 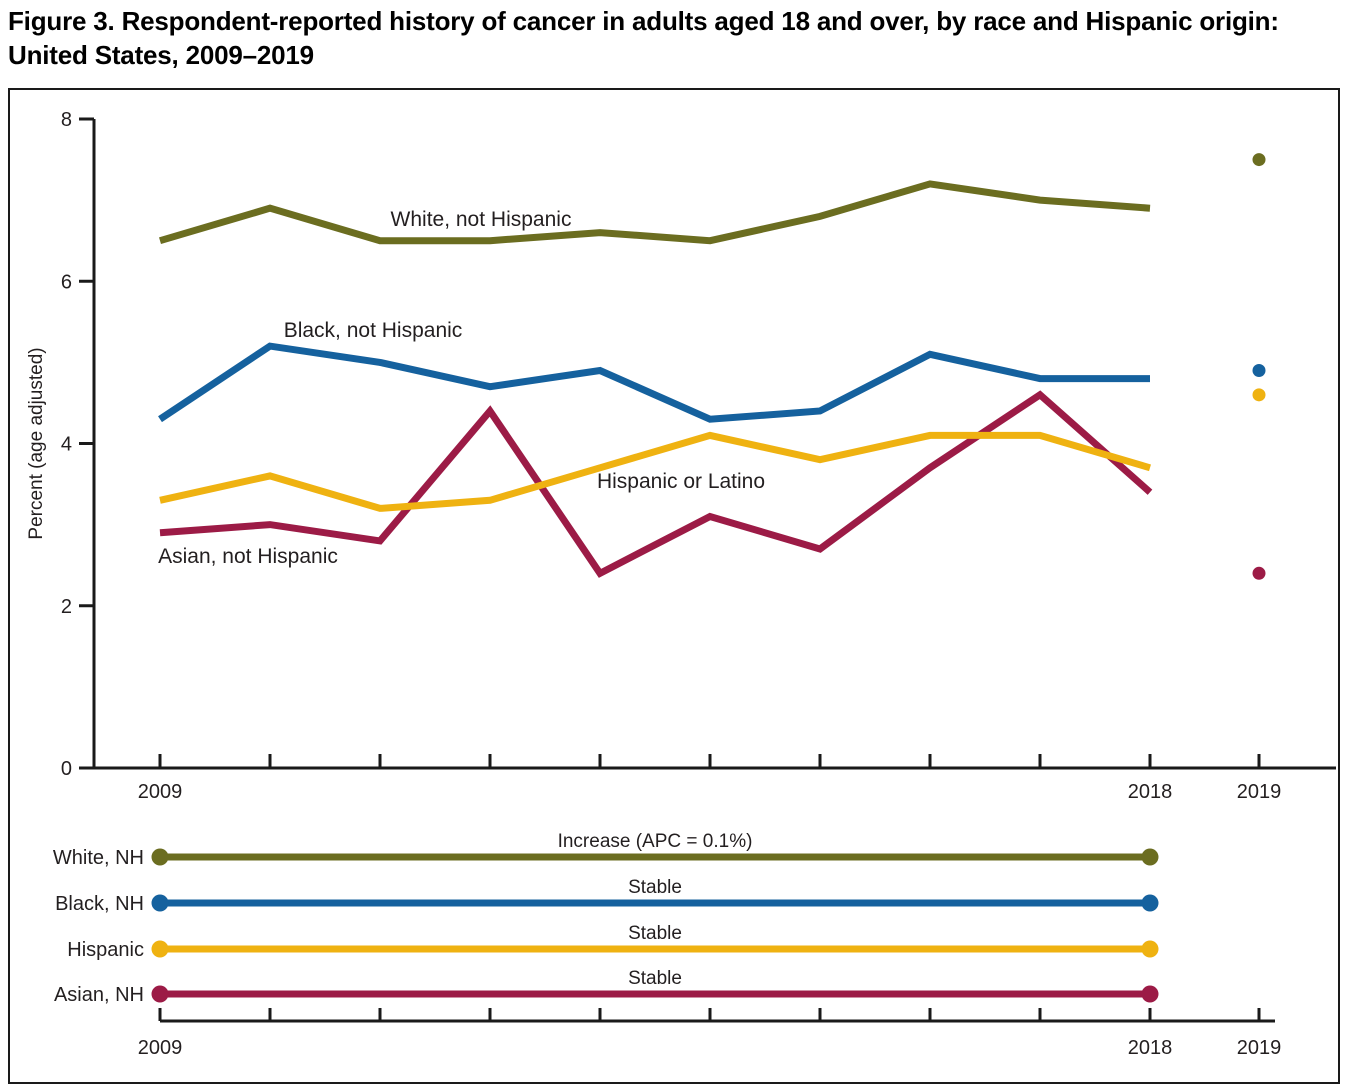 I want to click on series-label-asian-nh: Asian, not Hispanic, so click(x=248, y=556).